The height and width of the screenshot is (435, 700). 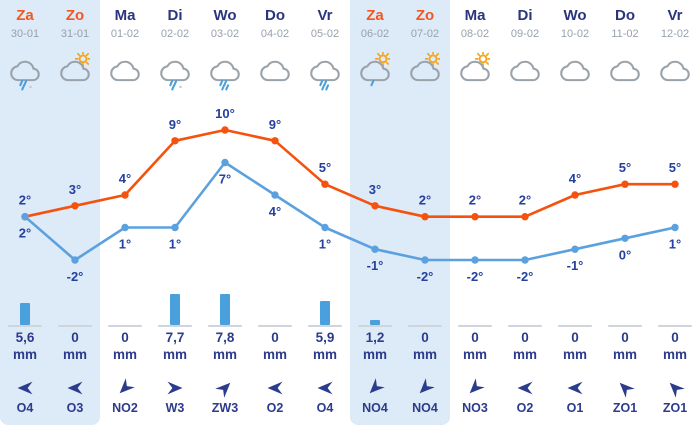 What do you see at coordinates (275, 212) in the screenshot?
I see `day-column-04-02: Do 04-02 0 mm O2` at bounding box center [275, 212].